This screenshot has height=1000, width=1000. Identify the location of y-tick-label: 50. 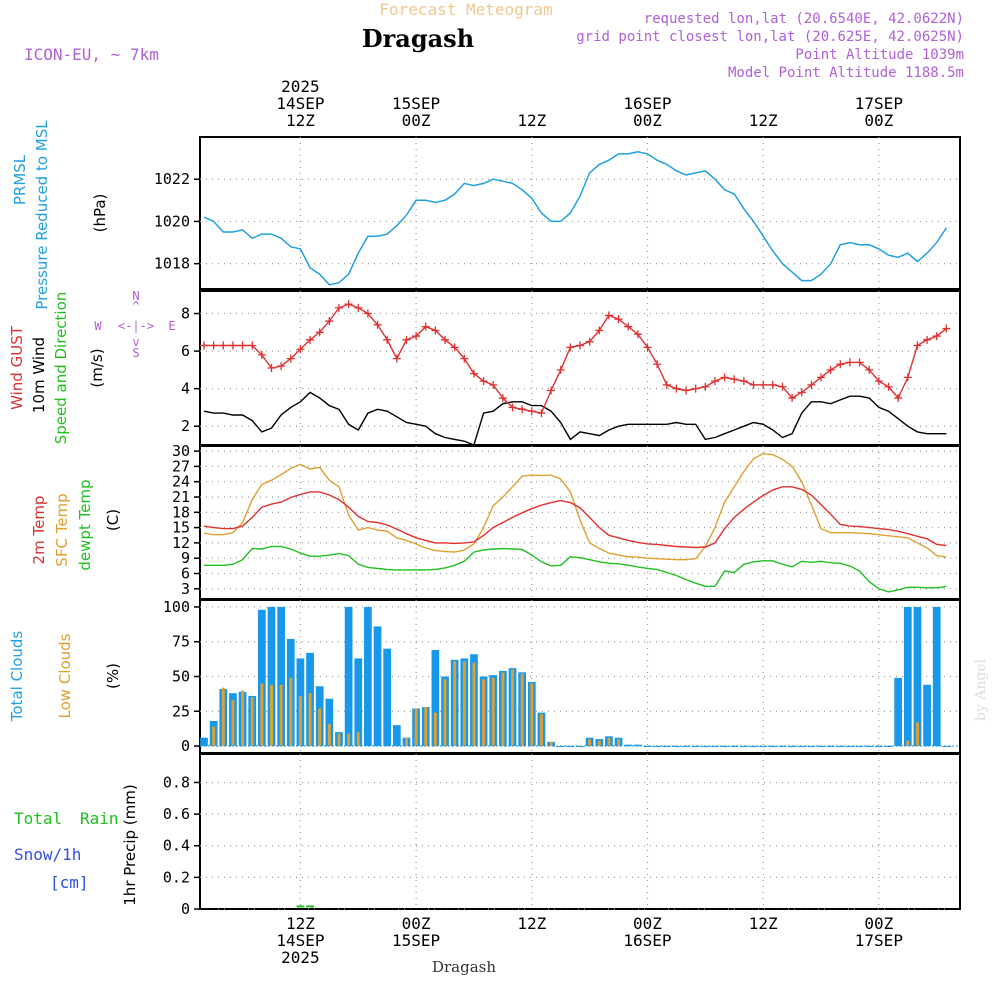
(181, 677).